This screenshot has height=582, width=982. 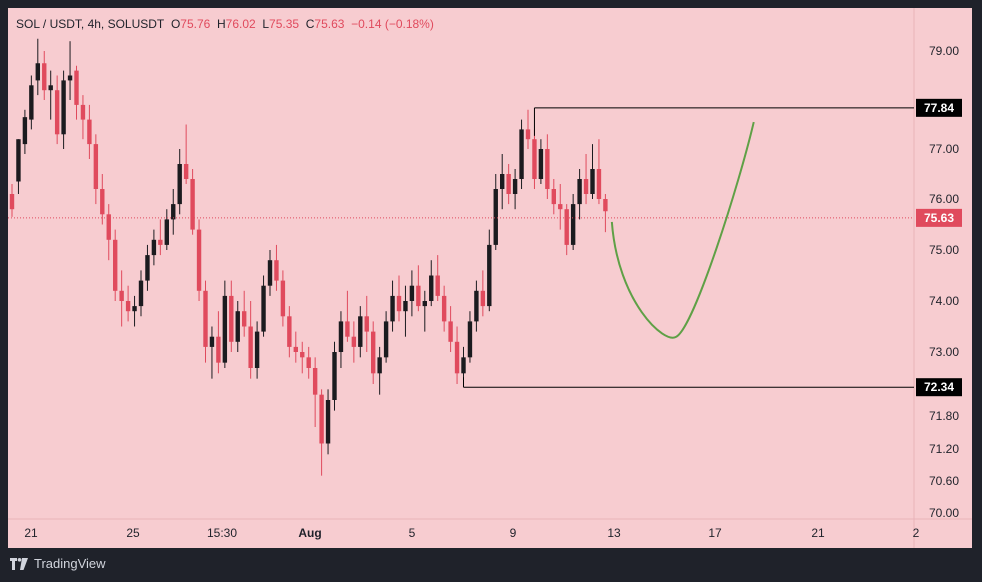 I want to click on current-price-badge, so click(x=939, y=217).